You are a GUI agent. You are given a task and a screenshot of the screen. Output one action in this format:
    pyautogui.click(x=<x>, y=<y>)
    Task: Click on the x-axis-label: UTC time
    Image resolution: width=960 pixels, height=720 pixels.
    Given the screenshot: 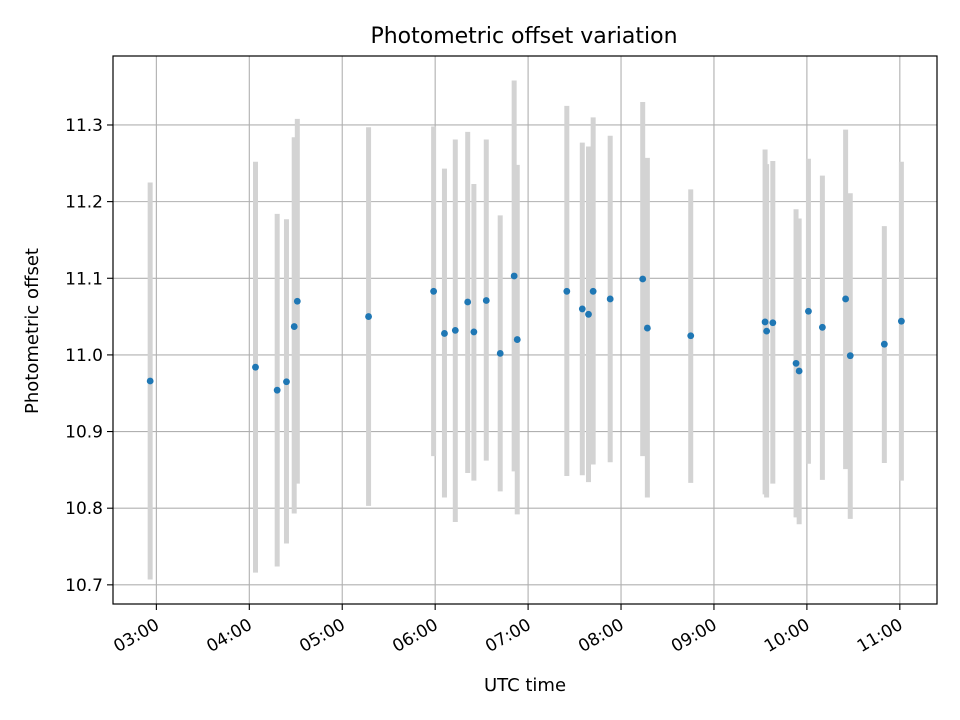 What is the action you would take?
    pyautogui.click(x=525, y=685)
    